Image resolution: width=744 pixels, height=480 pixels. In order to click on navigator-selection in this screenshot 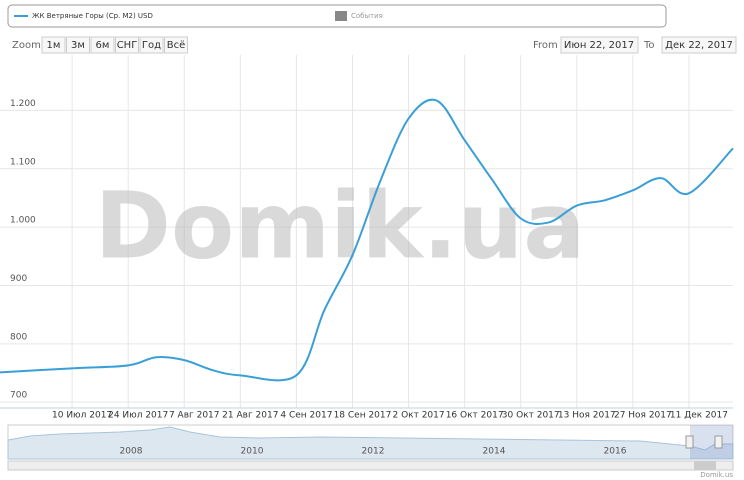, I will do `click(711, 442)`.